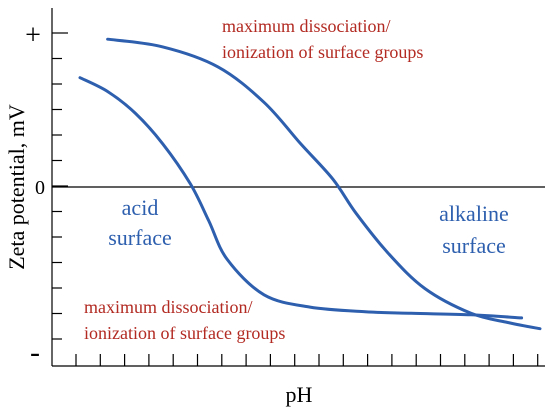 The width and height of the screenshot is (550, 415). Describe the element at coordinates (35, 352) in the screenshot. I see `y-tick-label-minus: -` at that location.